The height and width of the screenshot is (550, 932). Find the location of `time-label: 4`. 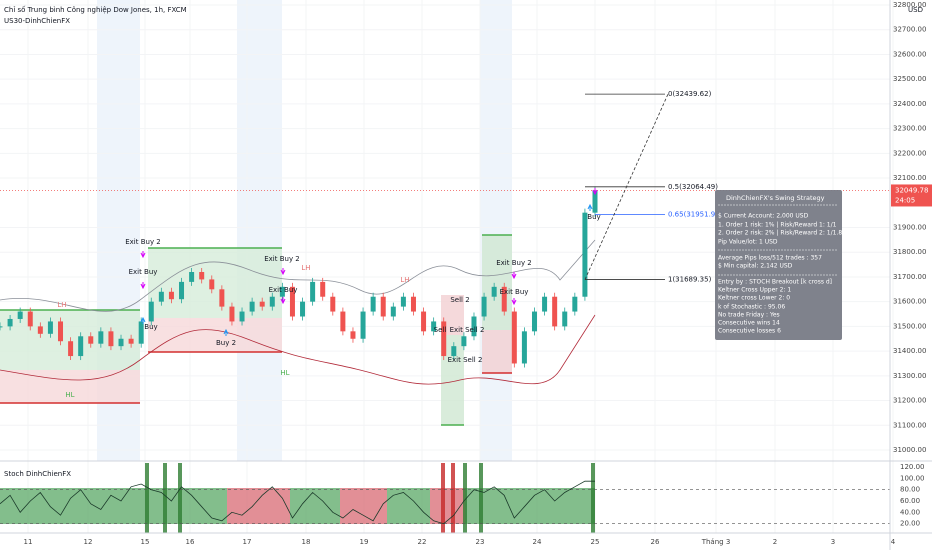

time-label: 4 is located at coordinates (893, 542).